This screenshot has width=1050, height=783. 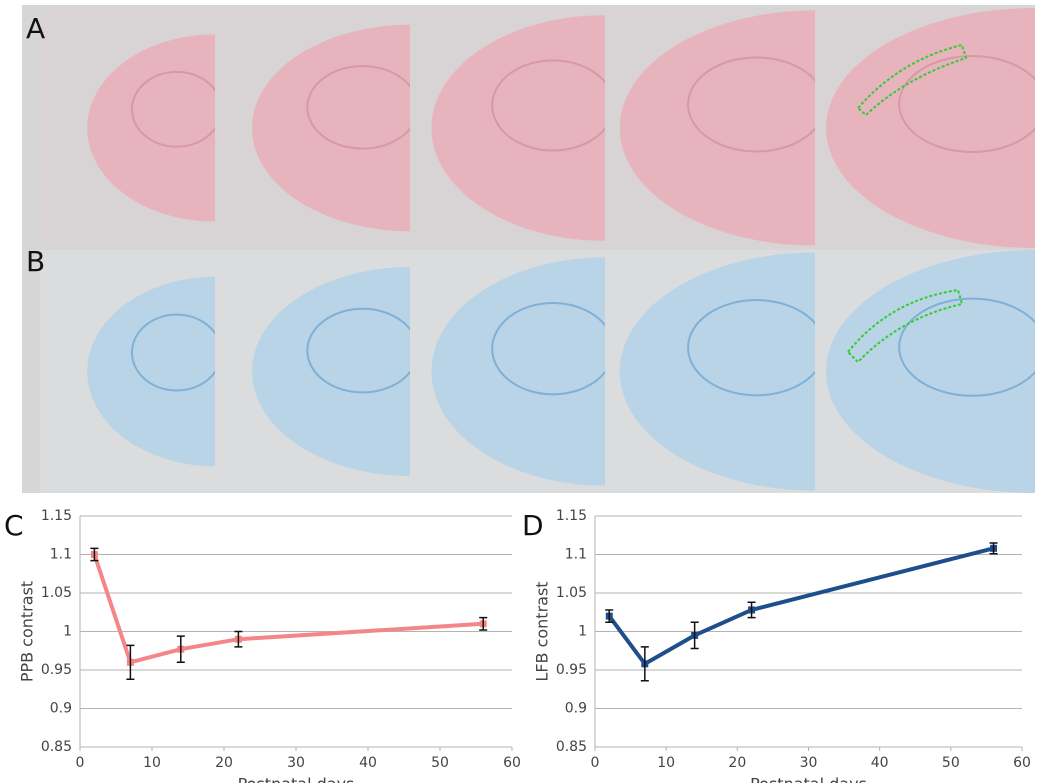 I want to click on y-axis-title: PPB contrast, so click(x=27, y=631).